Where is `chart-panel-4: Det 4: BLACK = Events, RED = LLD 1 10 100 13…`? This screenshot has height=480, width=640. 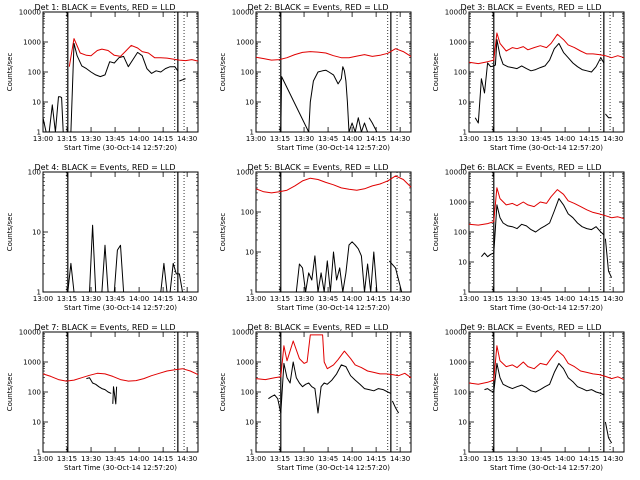 chart-panel-4: Det 4: BLACK = Events, RED = LLD 1 10 100 13… is located at coordinates (102, 237).